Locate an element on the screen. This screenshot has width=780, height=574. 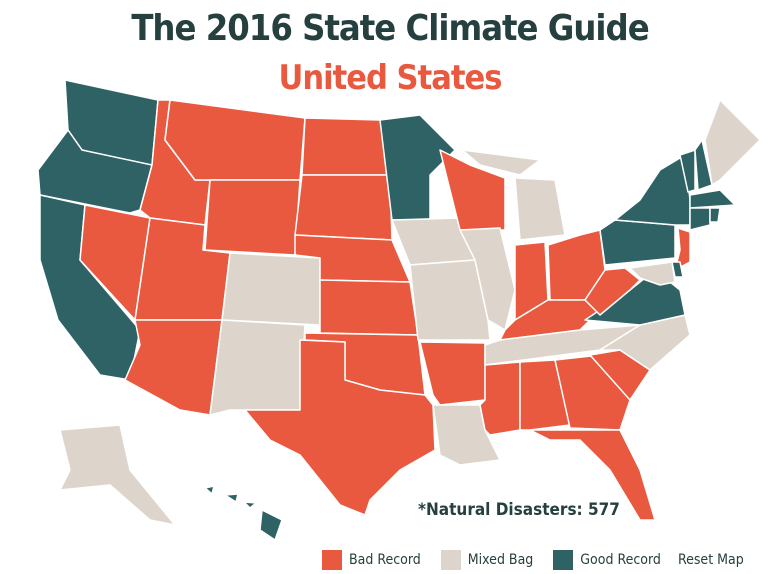
legend: Bad Record Mixed Bag Good Record is located at coordinates (491, 560).